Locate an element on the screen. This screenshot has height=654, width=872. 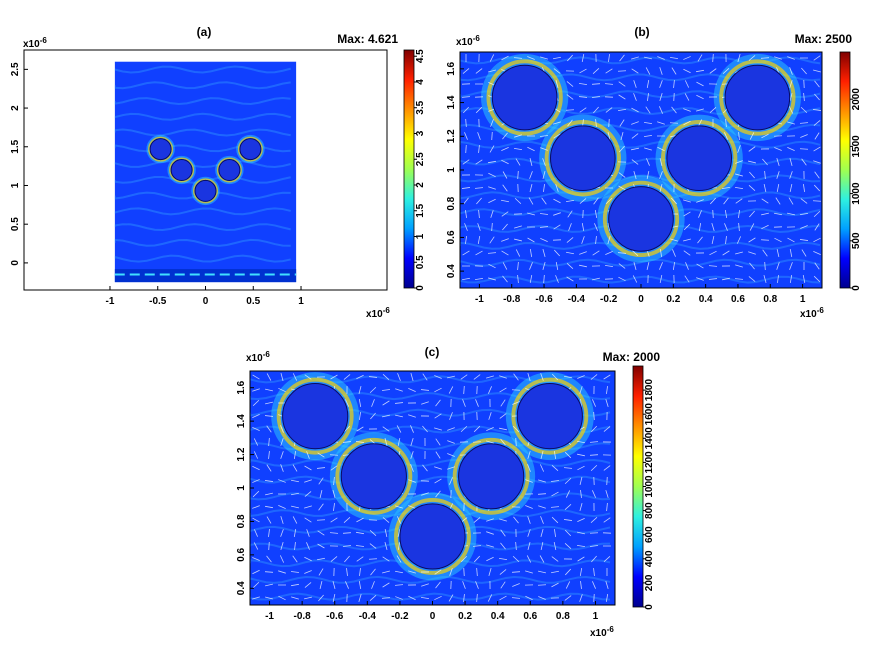
colorbar-tick-label: 400 is located at coordinates (649, 558).